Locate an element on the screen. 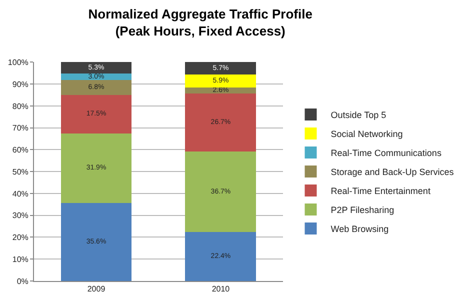 This screenshot has height=307, width=466. legend-label: Storage and Back-Up Services is located at coordinates (392, 172).